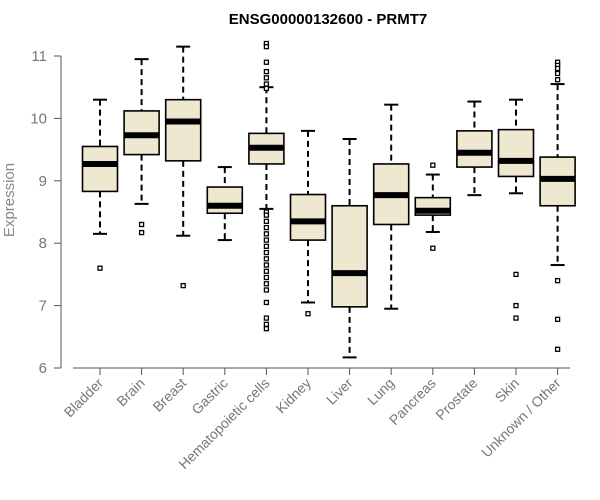  What do you see at coordinates (294, 396) in the screenshot?
I see `x-tick-label: Kidney` at bounding box center [294, 396].